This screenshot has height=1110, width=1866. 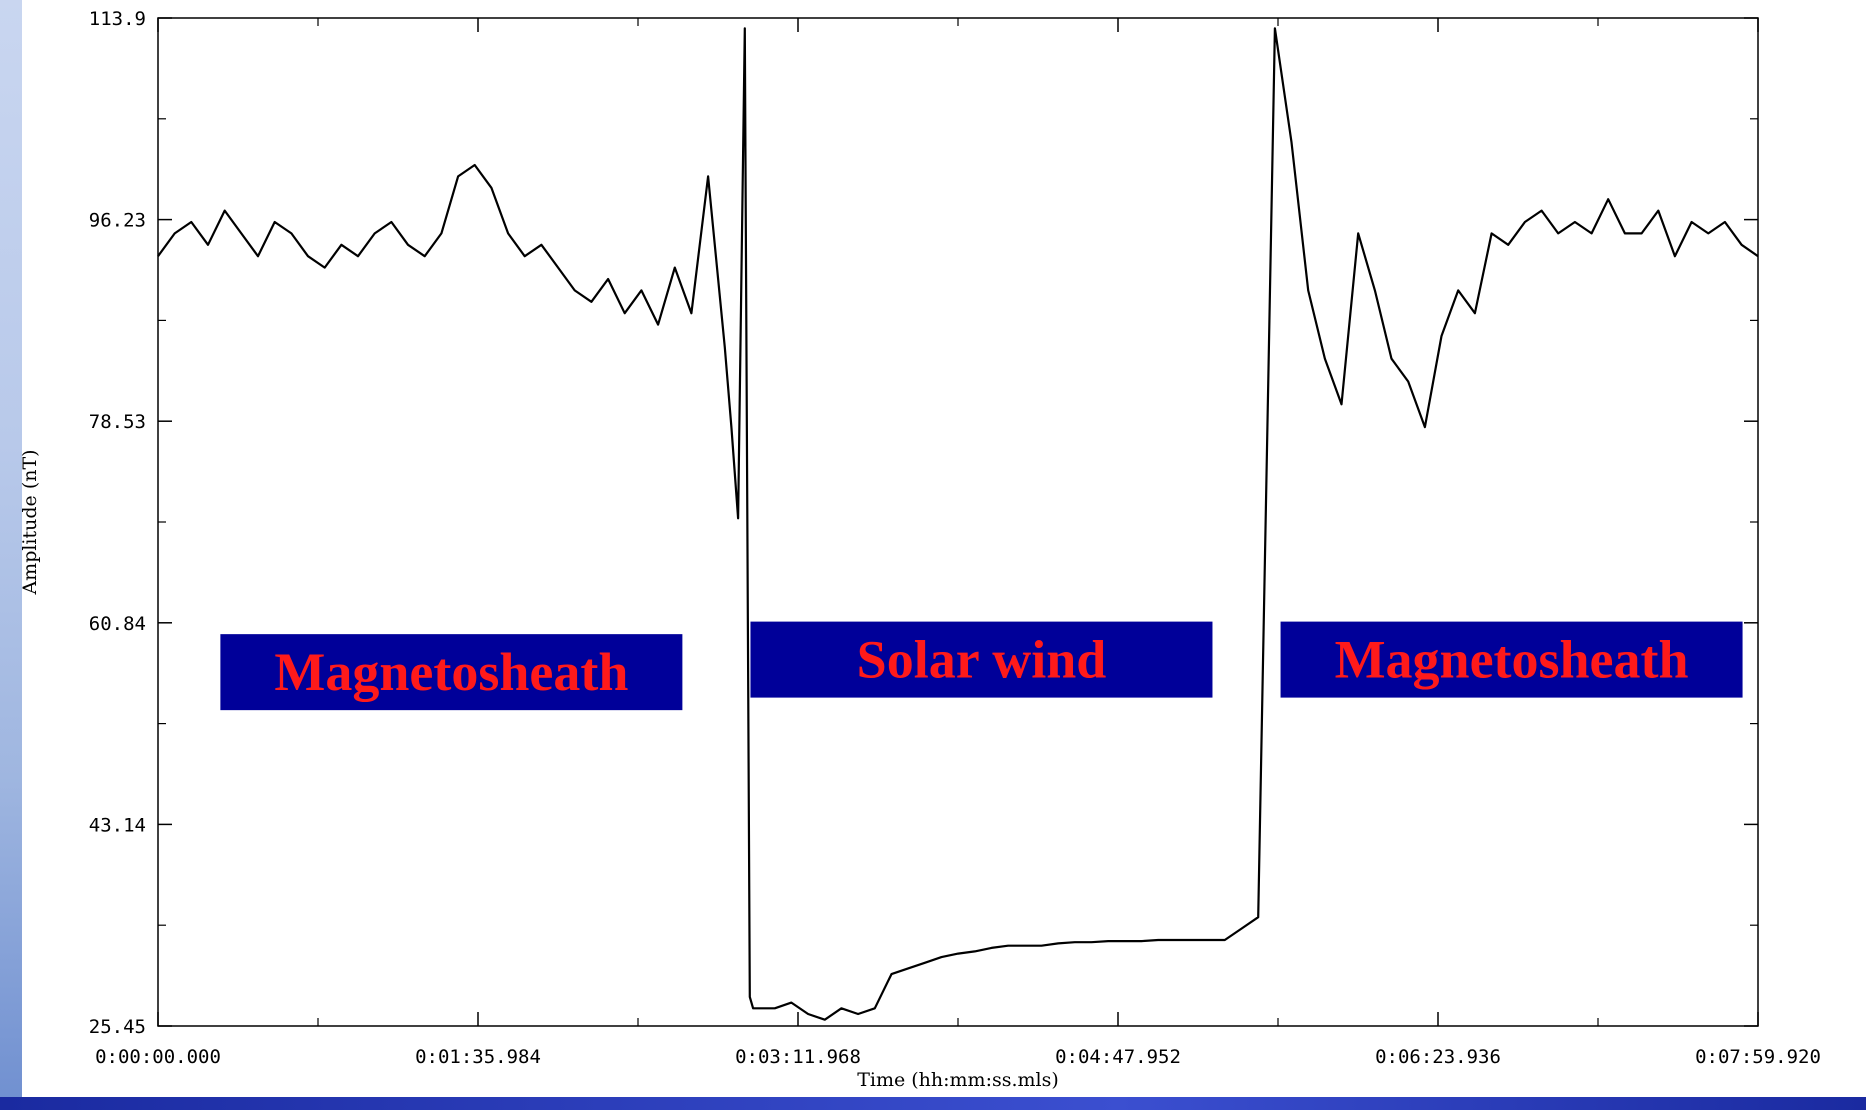 I want to click on x-axis-title: Time (hh:mm:ss.mls), so click(x=958, y=1080).